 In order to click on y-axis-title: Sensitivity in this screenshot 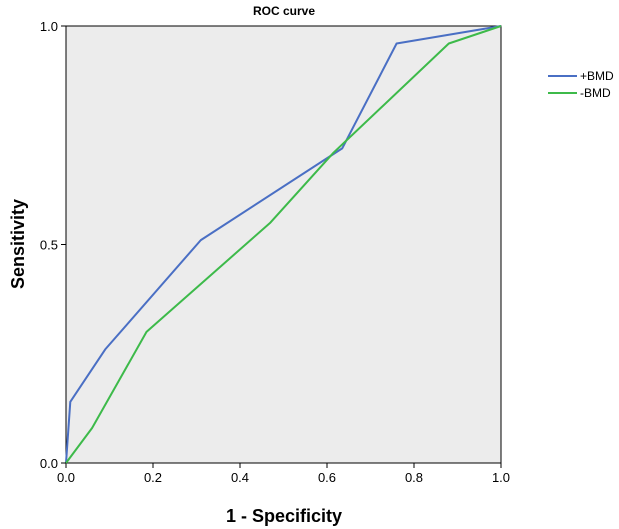, I will do `click(18, 244)`.